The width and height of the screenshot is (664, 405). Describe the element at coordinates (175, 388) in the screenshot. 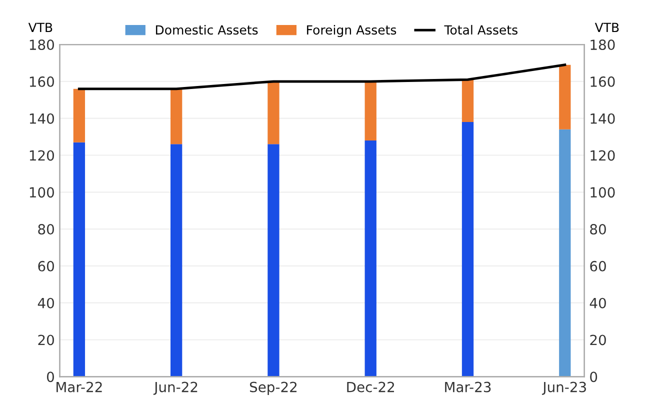

I see `x-tick-label: Jun-22` at that location.